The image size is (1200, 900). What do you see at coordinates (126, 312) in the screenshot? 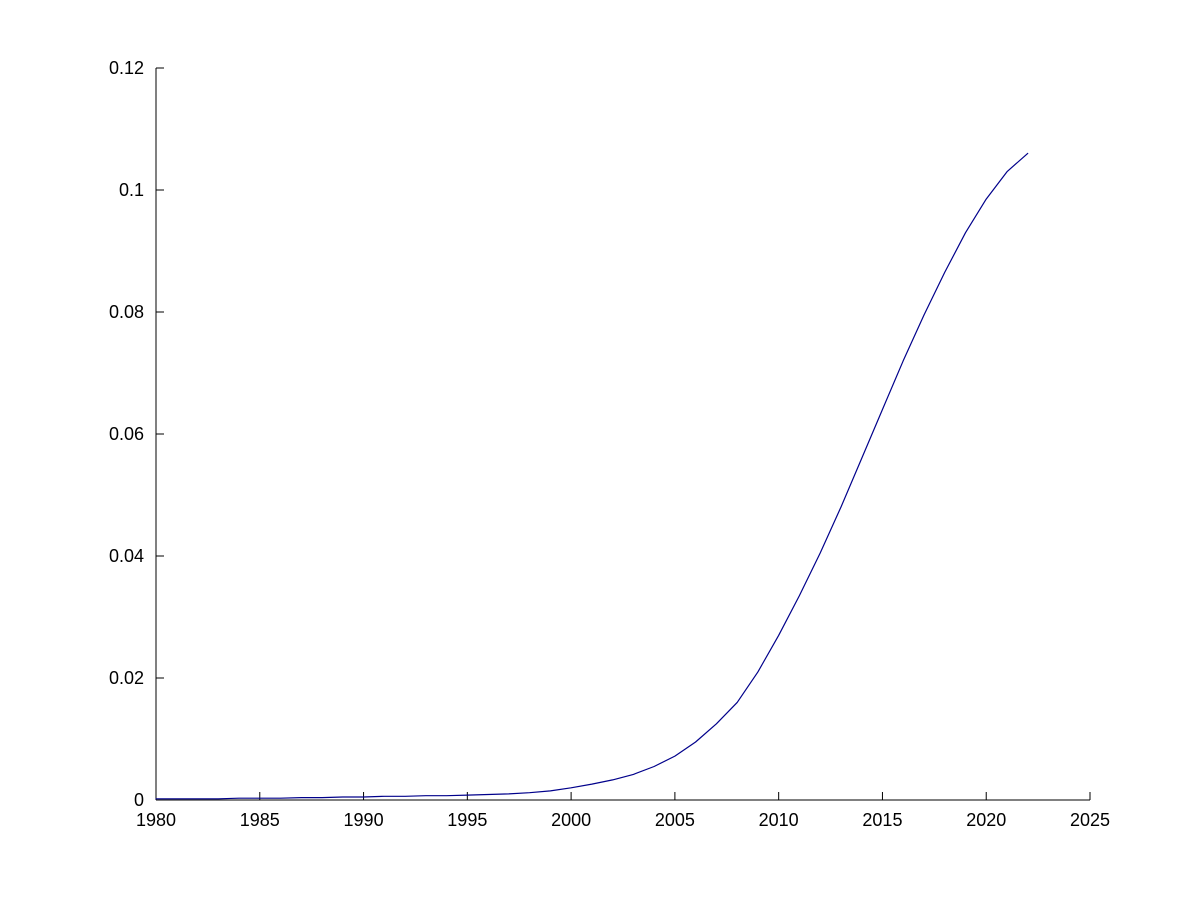
I see `y-tick-label: 0.08` at bounding box center [126, 312].